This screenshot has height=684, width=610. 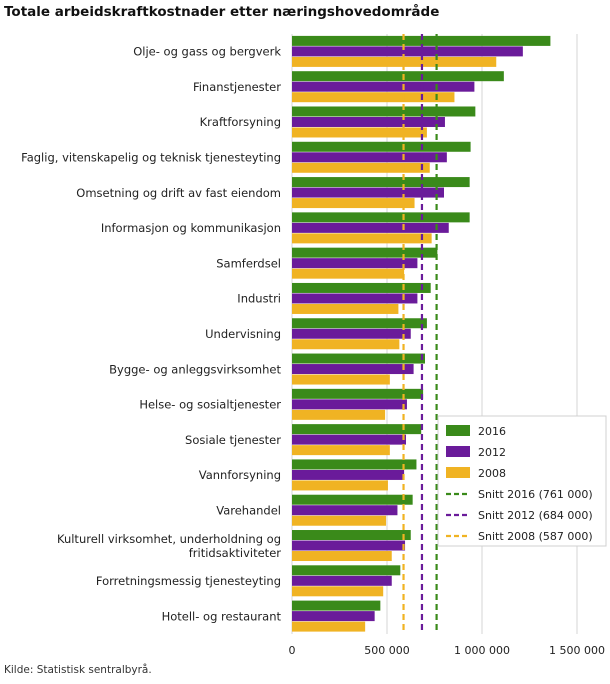 I want to click on category-label-14-0: Kulturell virksomhet, underholdning og, so click(x=169, y=539).